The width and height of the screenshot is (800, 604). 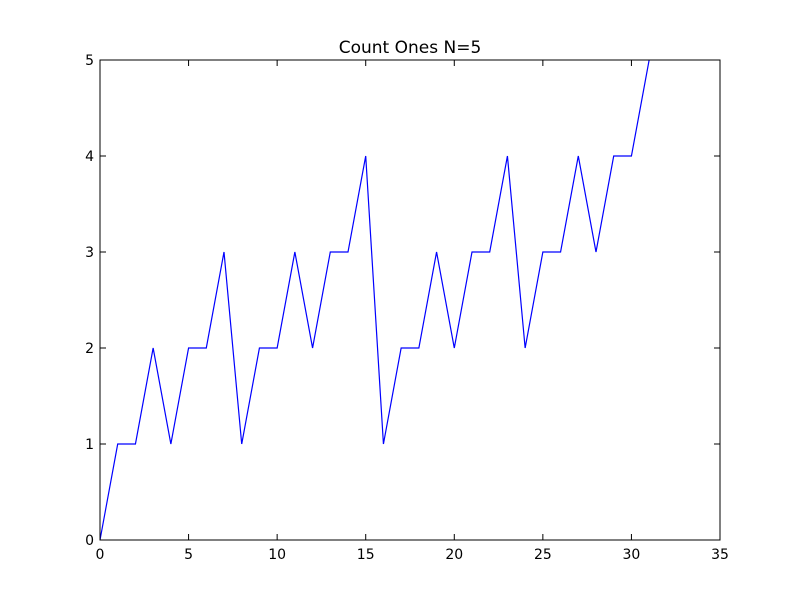 What do you see at coordinates (454, 555) in the screenshot?
I see `x-tick-label: 20` at bounding box center [454, 555].